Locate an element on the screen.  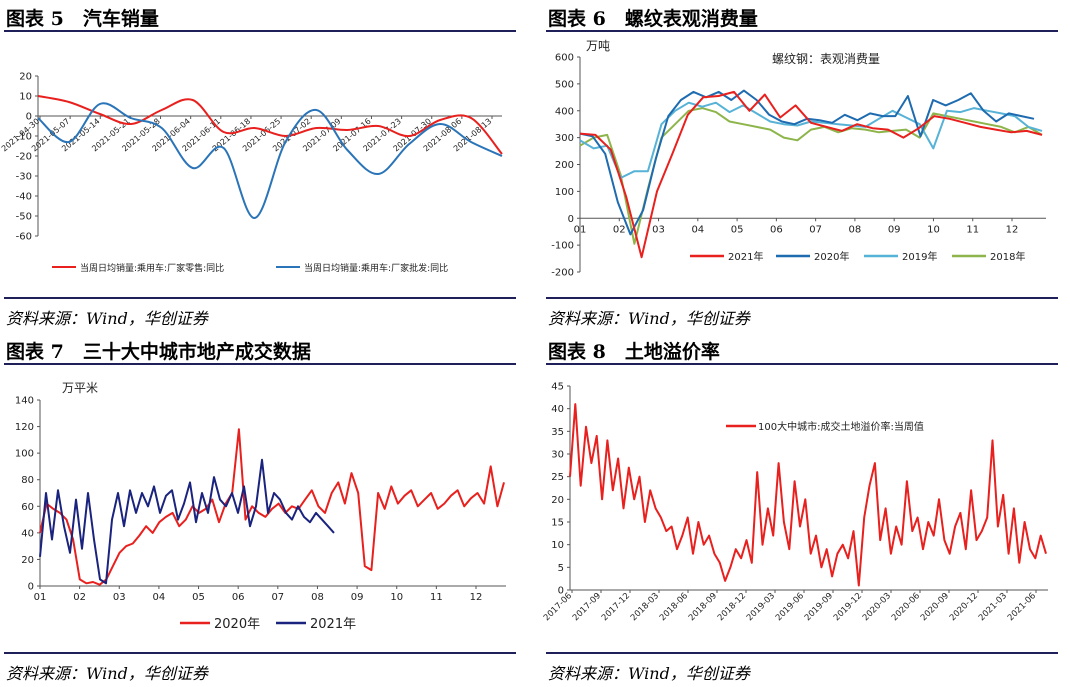
y-tick-label: 500 is located at coordinates (564, 84).